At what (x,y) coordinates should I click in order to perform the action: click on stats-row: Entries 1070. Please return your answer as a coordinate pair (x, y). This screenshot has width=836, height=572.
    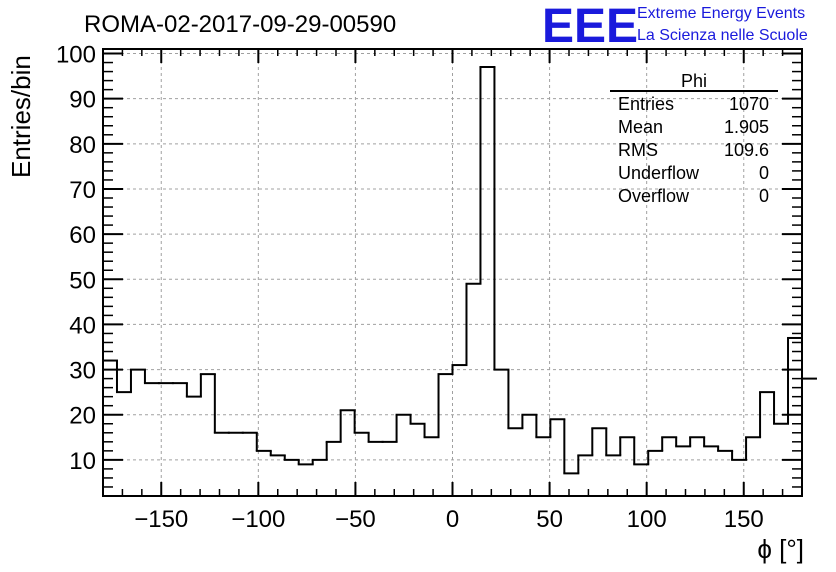
    Looking at the image, I should click on (693, 104).